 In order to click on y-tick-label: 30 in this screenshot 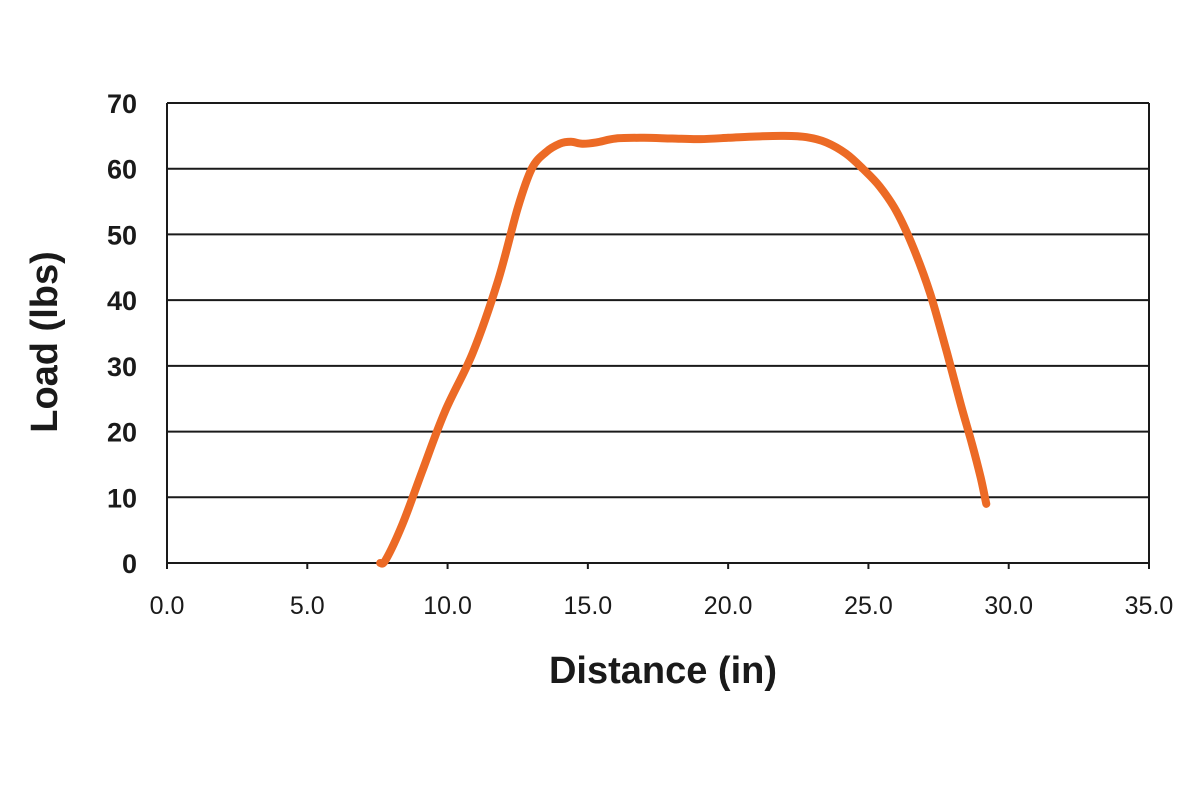, I will do `click(122, 367)`.